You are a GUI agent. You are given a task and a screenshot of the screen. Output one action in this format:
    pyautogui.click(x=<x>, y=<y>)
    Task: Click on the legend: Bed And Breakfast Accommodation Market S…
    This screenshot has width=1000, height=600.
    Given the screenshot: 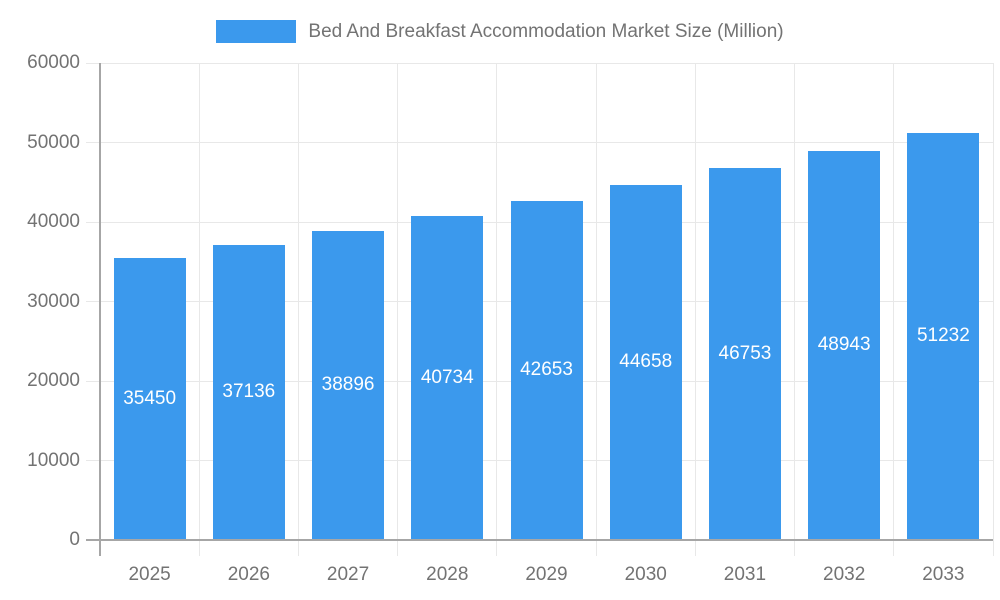 What is the action you would take?
    pyautogui.click(x=500, y=31)
    